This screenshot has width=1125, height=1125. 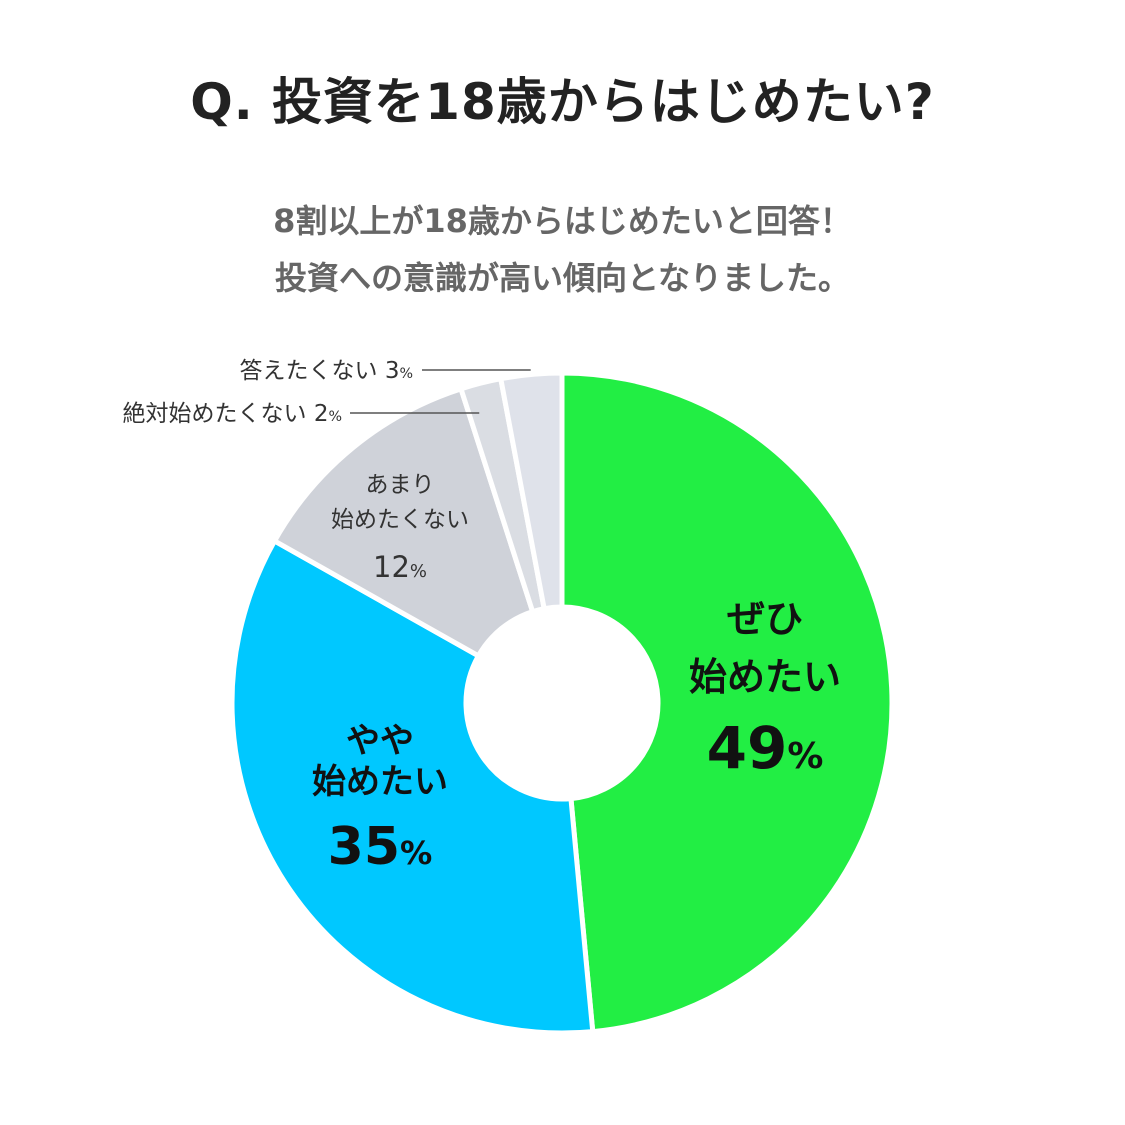 What do you see at coordinates (440, 391) in the screenshot?
I see `leader-lines` at bounding box center [440, 391].